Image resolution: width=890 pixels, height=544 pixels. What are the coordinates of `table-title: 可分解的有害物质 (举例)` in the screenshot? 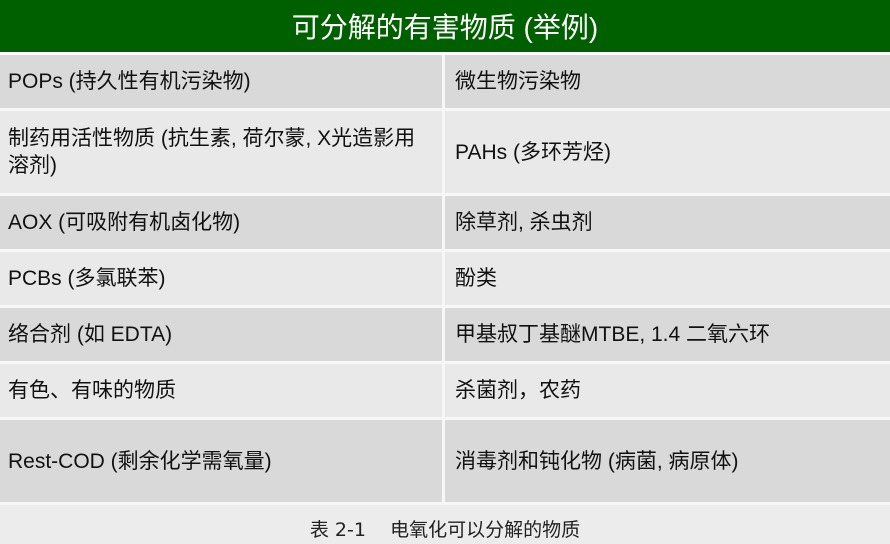 It's located at (445, 27).